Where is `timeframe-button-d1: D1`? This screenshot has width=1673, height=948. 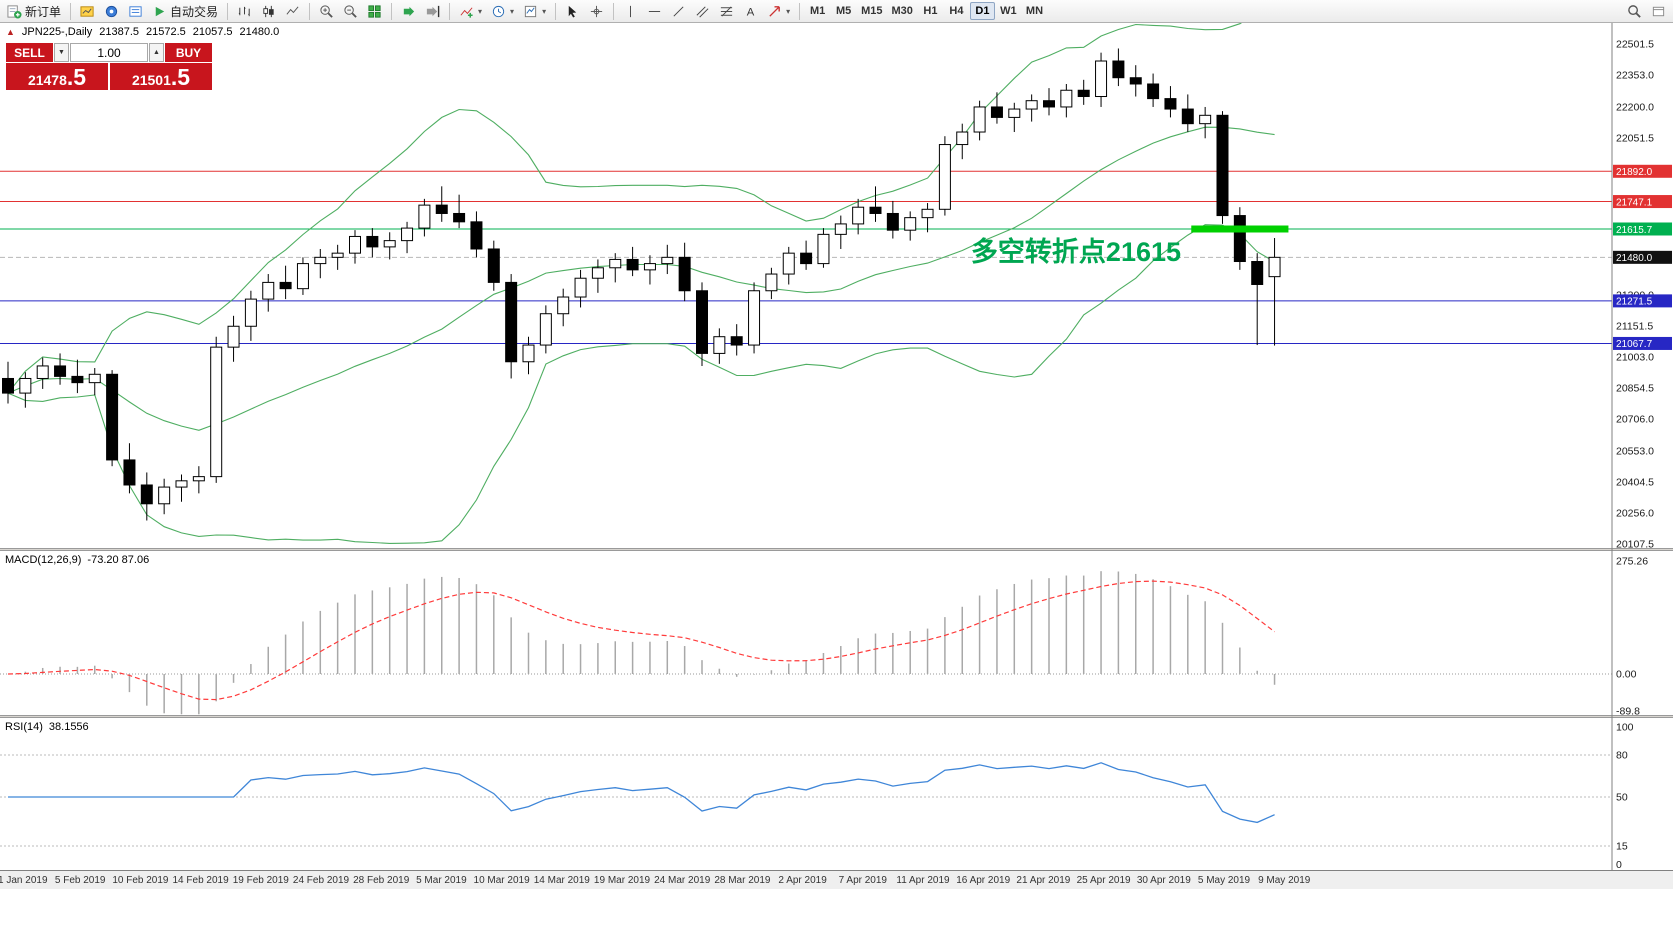
timeframe-button-d1: D1 is located at coordinates (982, 11).